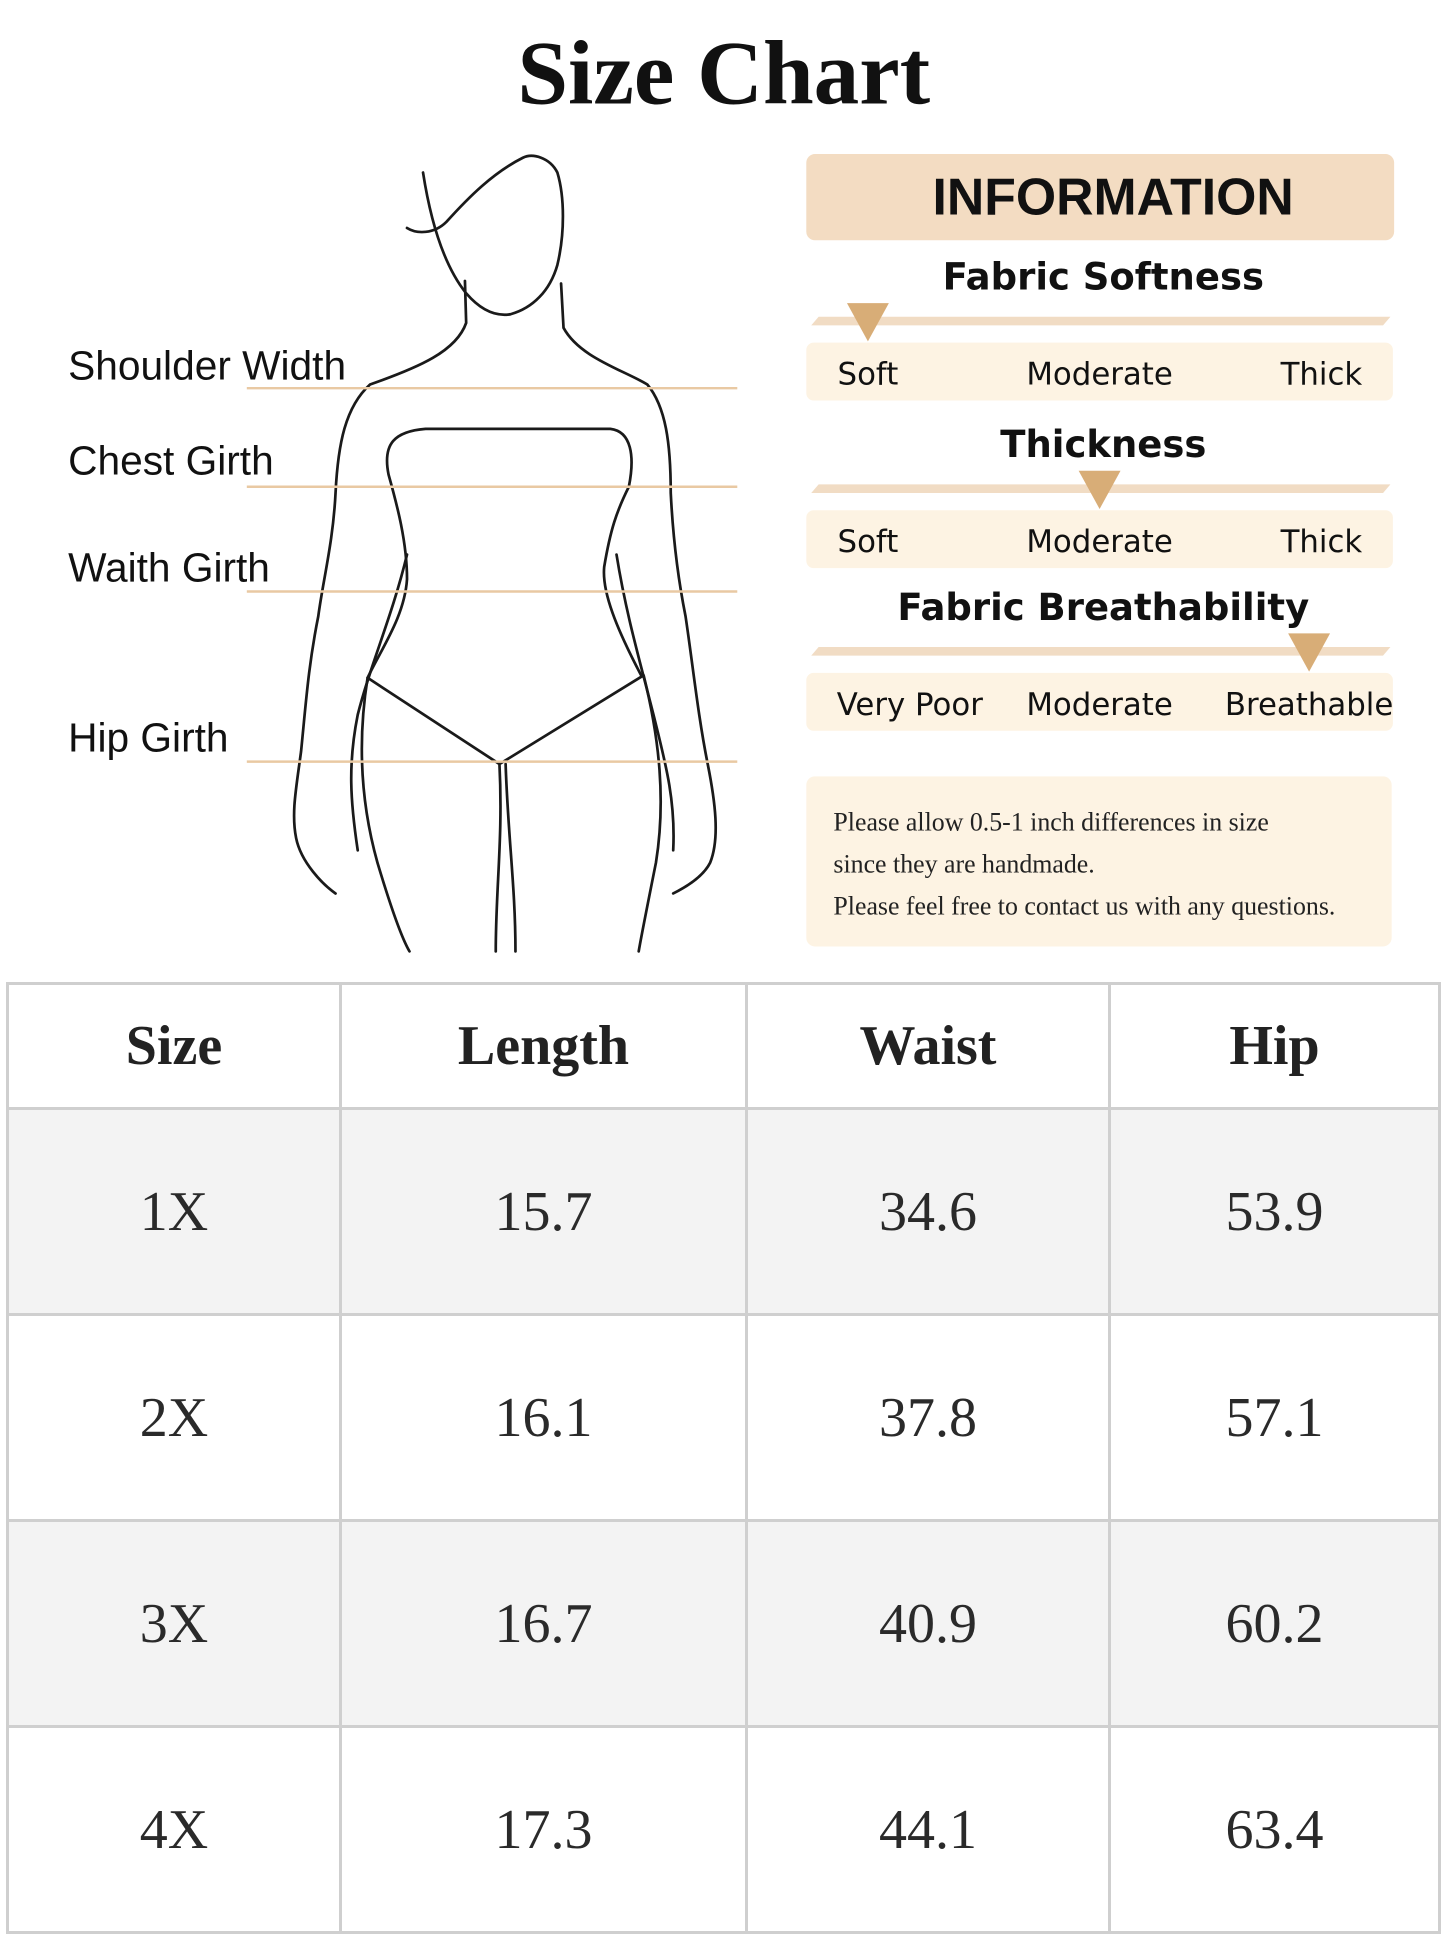 This screenshot has height=1934, width=1445. Describe the element at coordinates (169, 568) in the screenshot. I see `label-waist-girth: Waith Girth` at that location.